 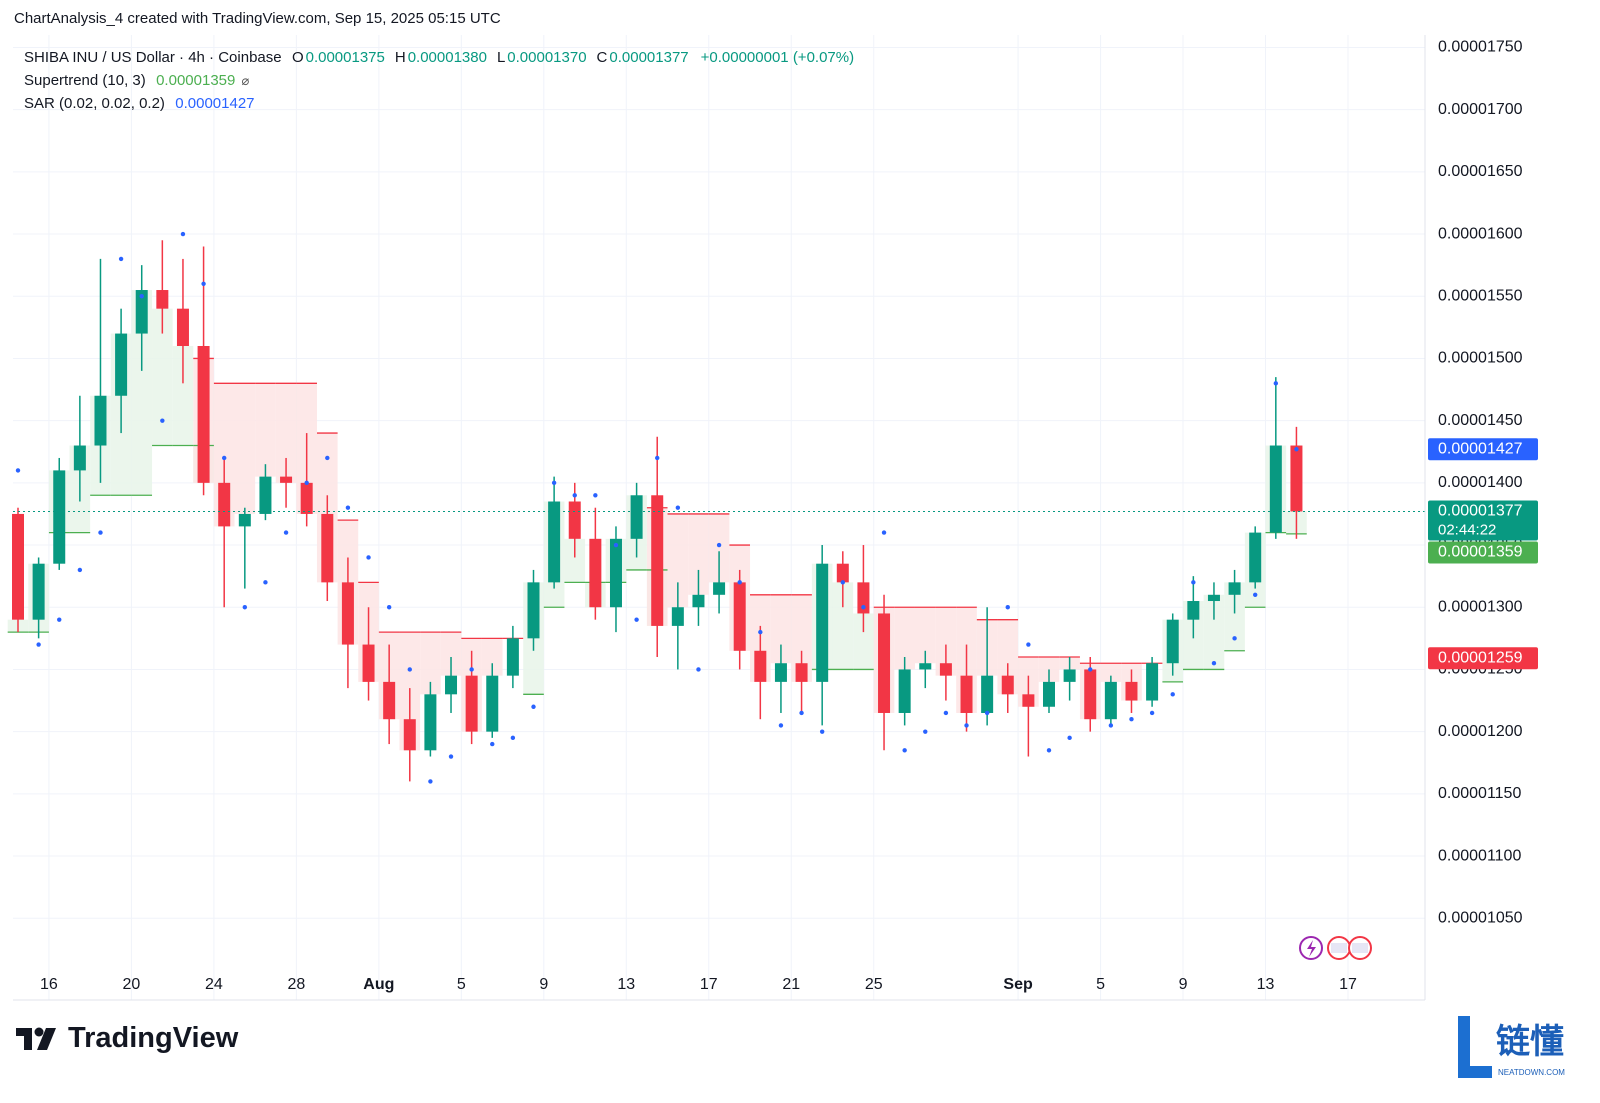 I want to click on y-tick-label: 0.00001600, so click(x=1480, y=233).